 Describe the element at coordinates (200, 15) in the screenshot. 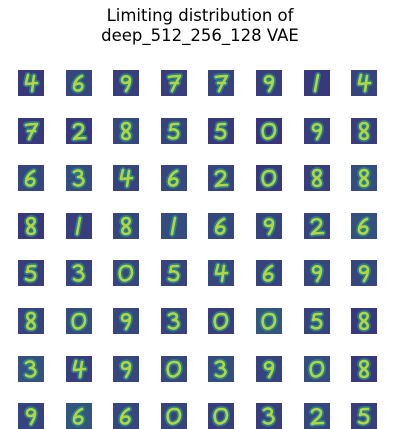

I see `title-line-1: Limiting distribution of` at that location.